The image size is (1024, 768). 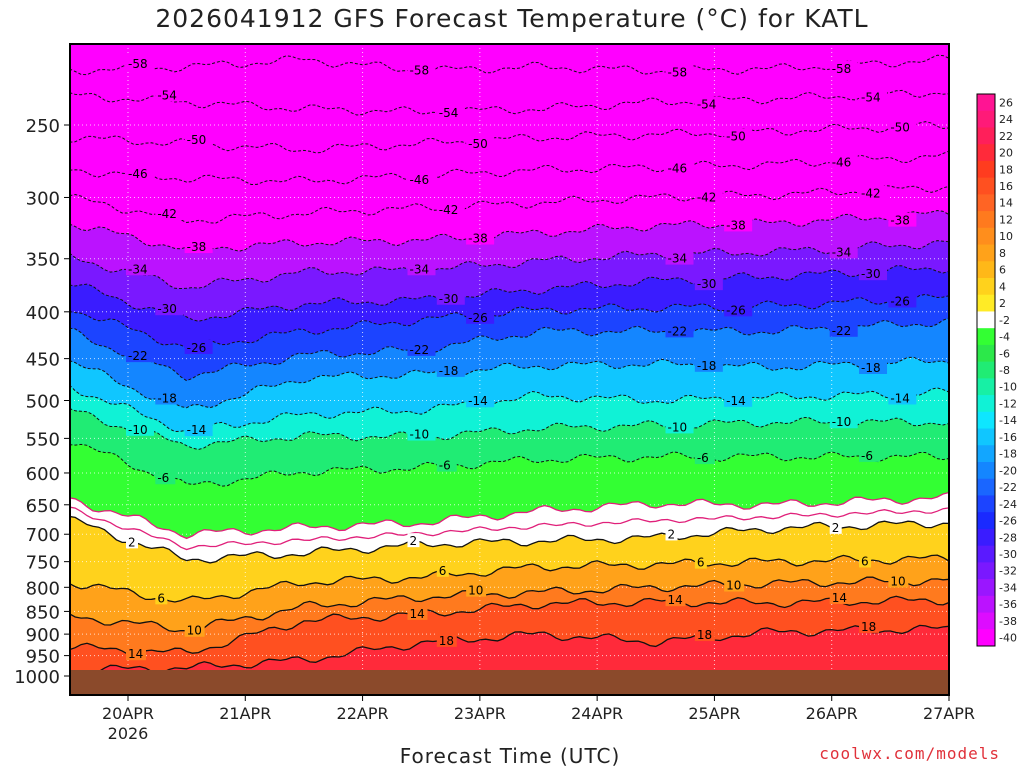 What do you see at coordinates (736, 136) in the screenshot?
I see `contour-label--50: -50` at bounding box center [736, 136].